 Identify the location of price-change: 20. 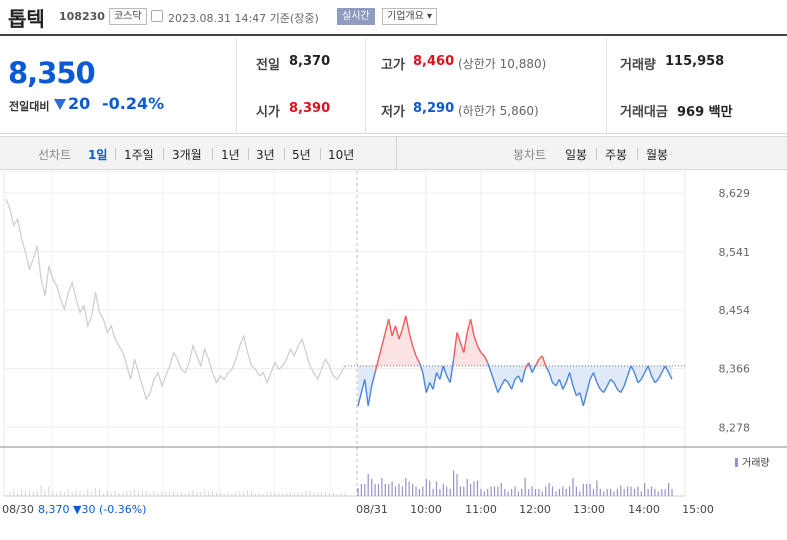
(79, 103).